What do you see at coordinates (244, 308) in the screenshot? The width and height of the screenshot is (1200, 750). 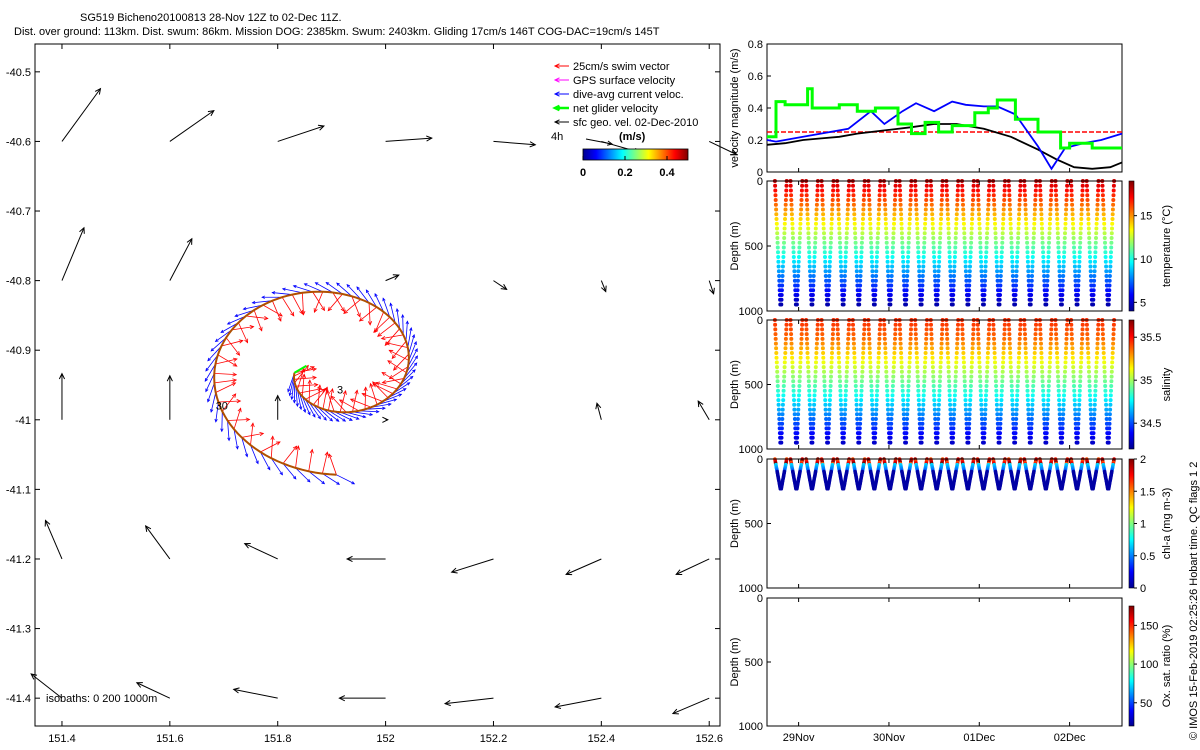 I see `current-vector-head` at bounding box center [244, 308].